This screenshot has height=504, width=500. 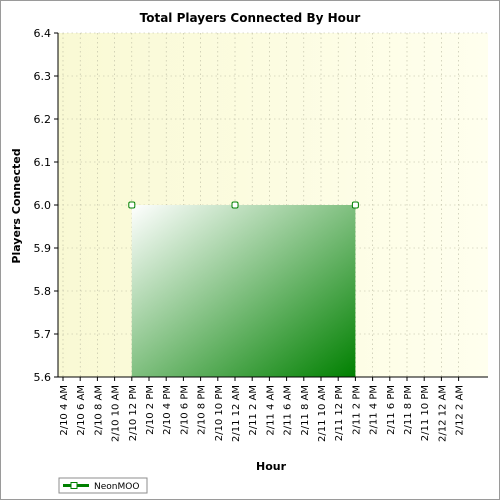 I want to click on x-tick-label: 2/10 6 PM, so click(x=184, y=410).